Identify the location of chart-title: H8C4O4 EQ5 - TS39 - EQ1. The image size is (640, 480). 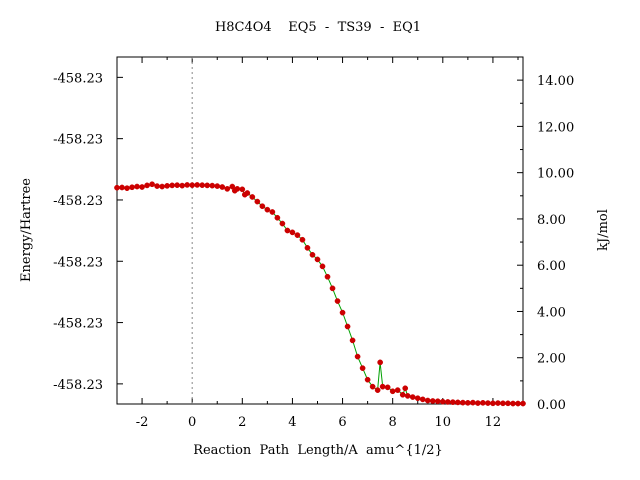
(318, 27).